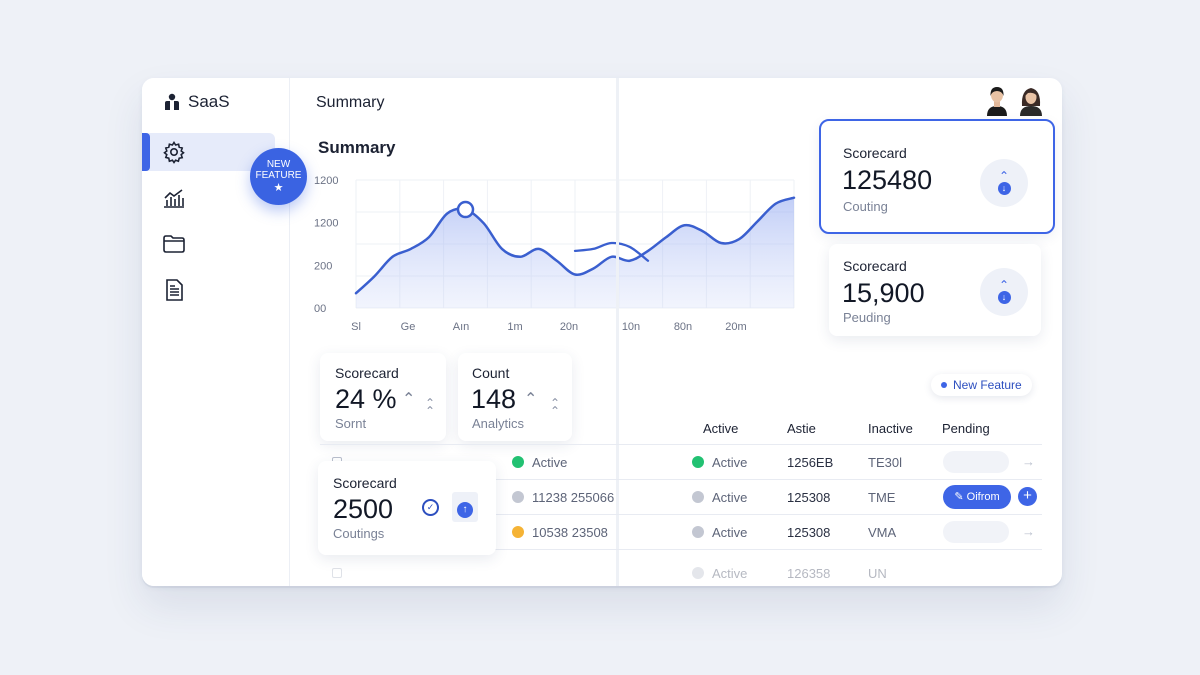  Describe the element at coordinates (960, 497) in the screenshot. I see `edit-icon: ✎` at that location.